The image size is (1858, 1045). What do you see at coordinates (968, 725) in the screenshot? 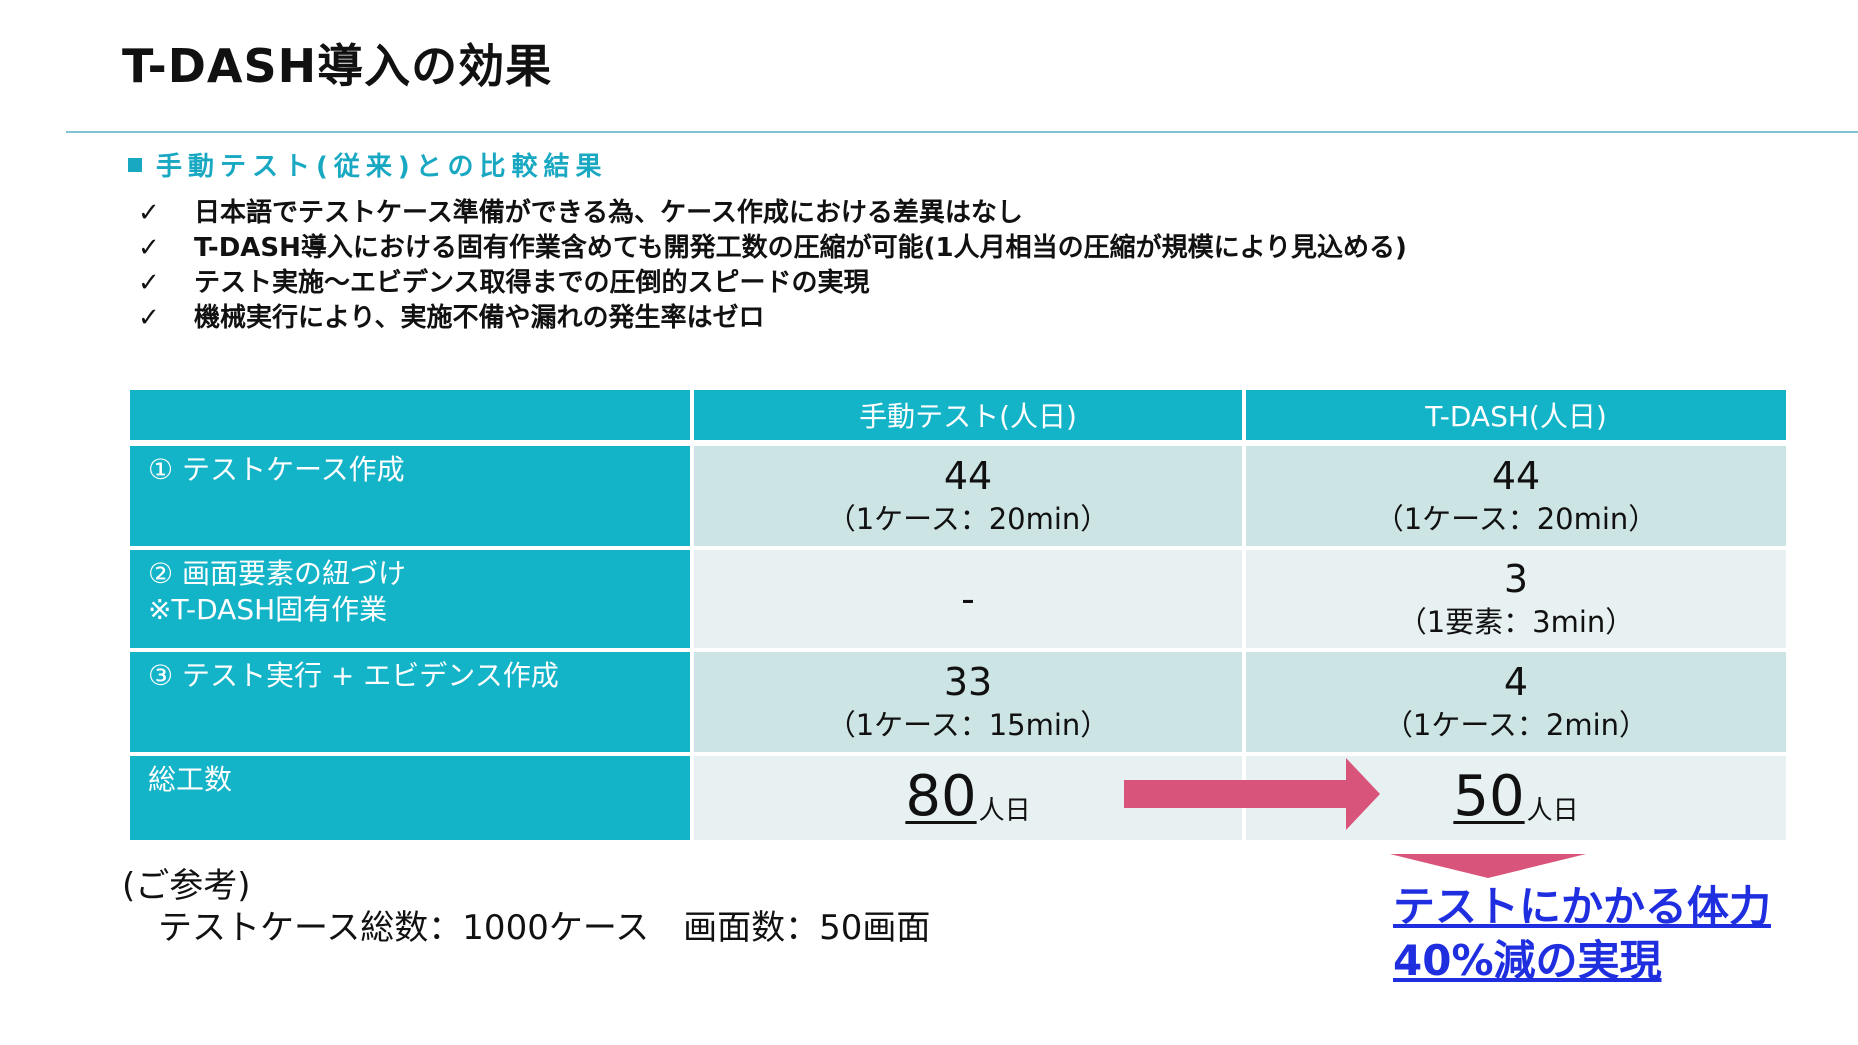
I see `cell-note: （1ケース：15min）` at bounding box center [968, 725].